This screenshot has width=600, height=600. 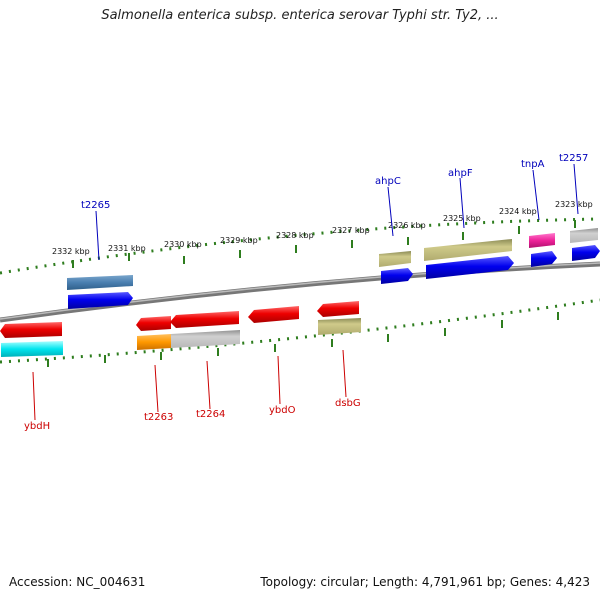 I want to click on kbp-label: 2330 kbp, so click(x=183, y=244).